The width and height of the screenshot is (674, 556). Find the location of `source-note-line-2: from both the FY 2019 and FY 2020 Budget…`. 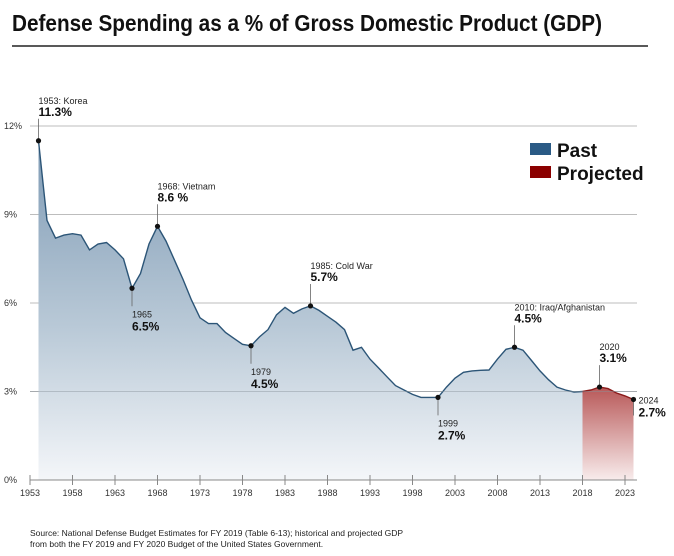

source-note-line-2: from both the FY 2019 and FY 2020 Budget… is located at coordinates (176, 544).